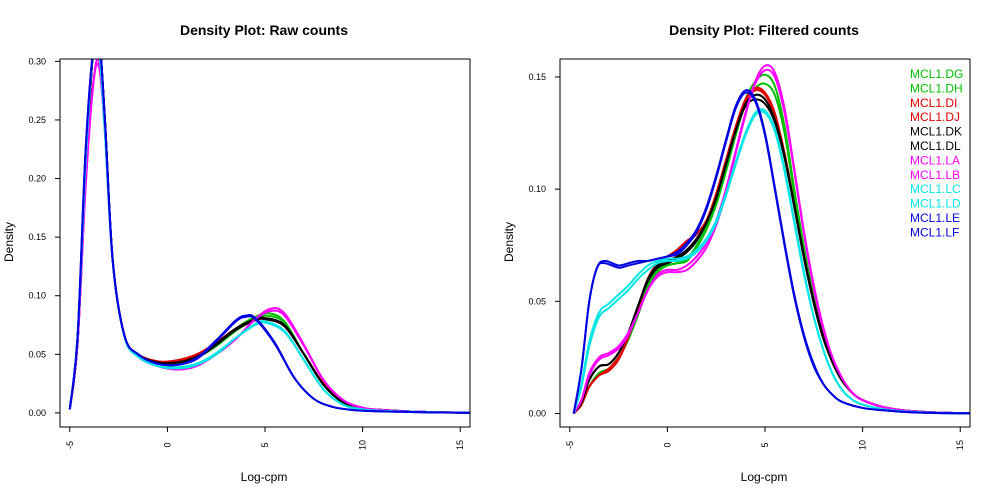 The width and height of the screenshot is (1000, 500). I want to click on legend-entry: MCL1.LC, so click(935, 189).